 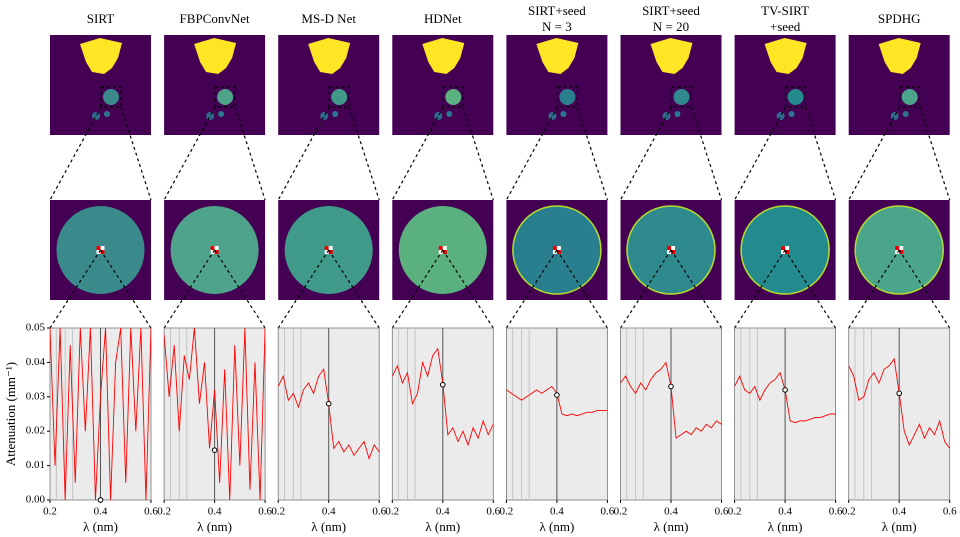 I want to click on panel-title: SPDHG, so click(x=899, y=18).